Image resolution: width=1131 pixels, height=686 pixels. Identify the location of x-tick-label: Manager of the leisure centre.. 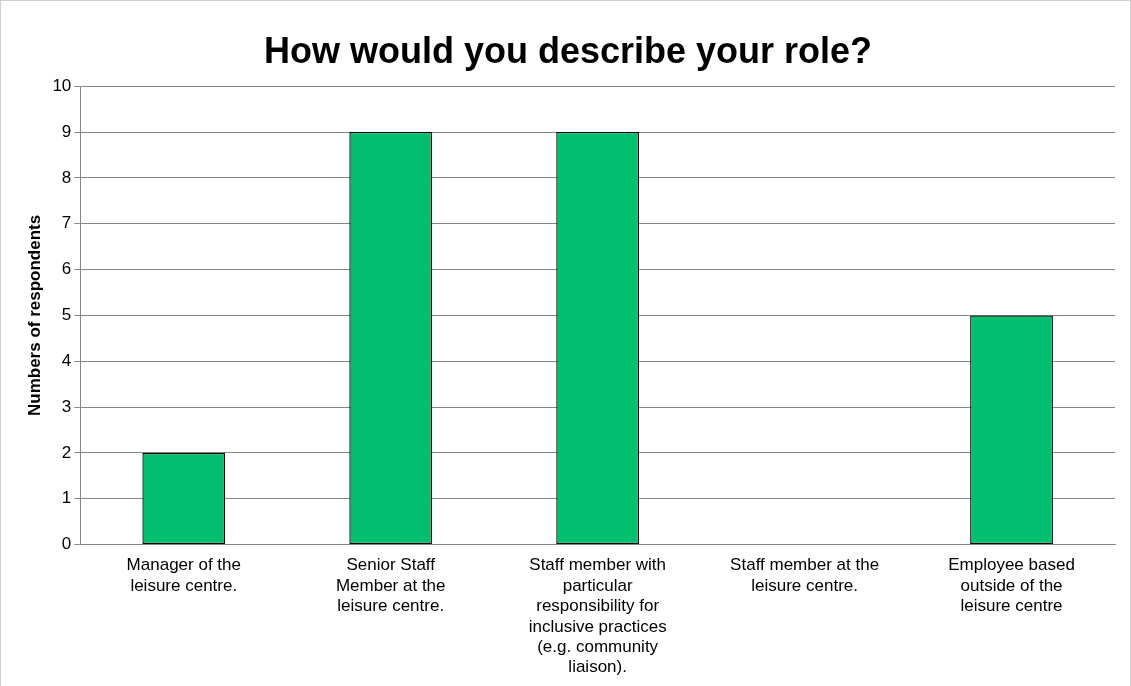
(183, 575).